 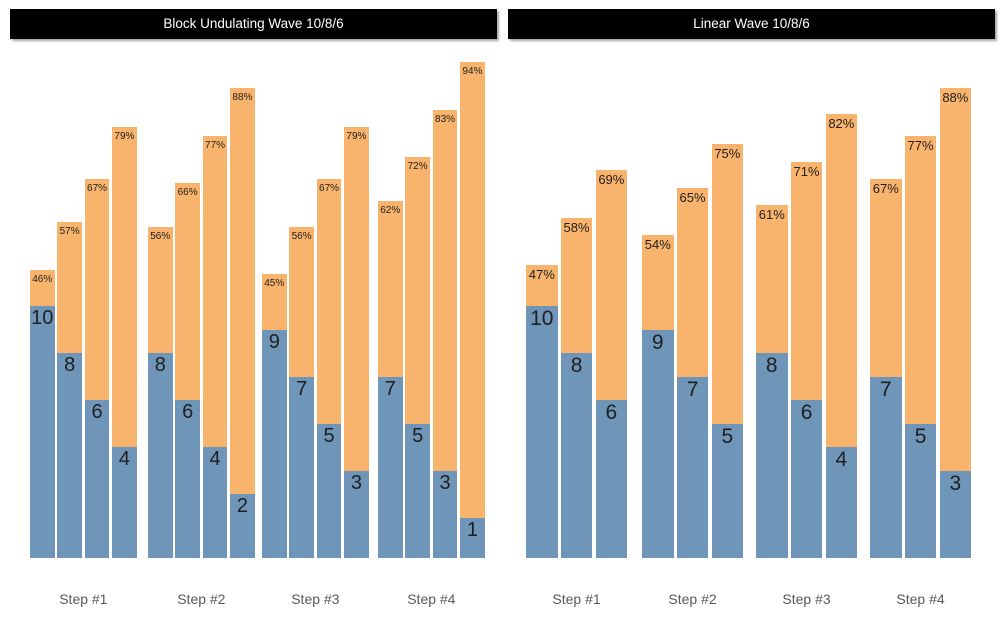 I want to click on reps-value-label: 2, so click(x=242, y=506).